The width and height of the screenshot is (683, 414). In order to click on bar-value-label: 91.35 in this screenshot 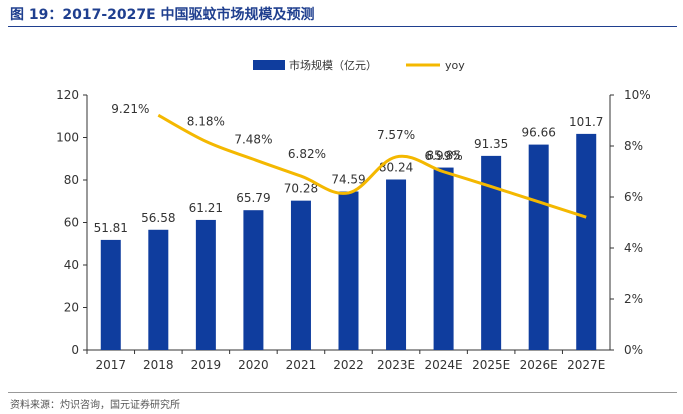, I will do `click(491, 144)`.